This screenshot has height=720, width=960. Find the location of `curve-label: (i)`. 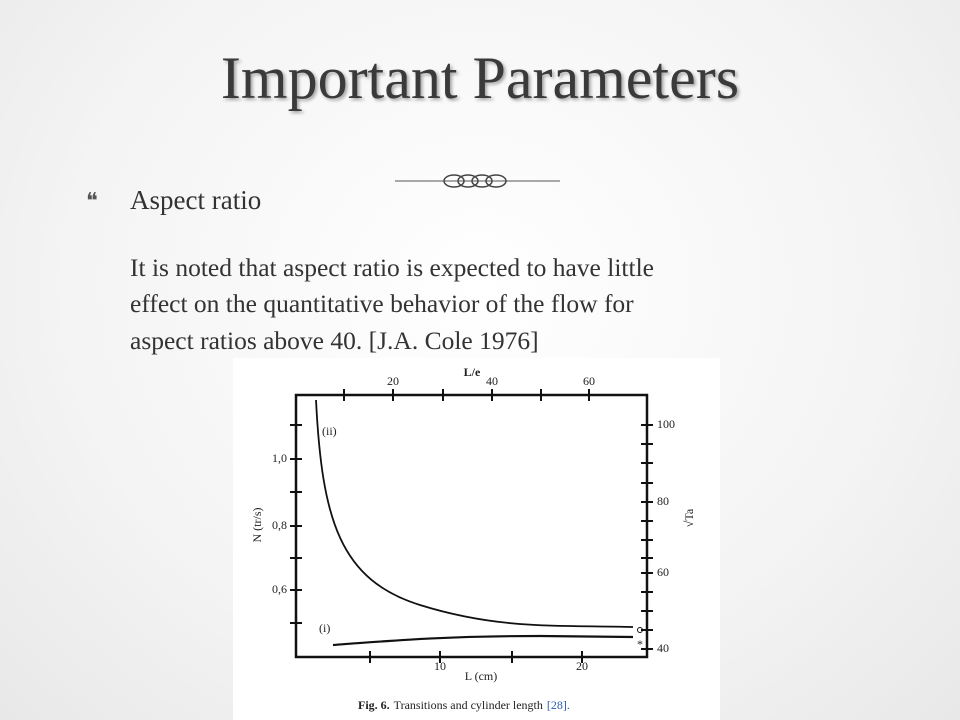

curve-label: (i) is located at coordinates (324, 628).